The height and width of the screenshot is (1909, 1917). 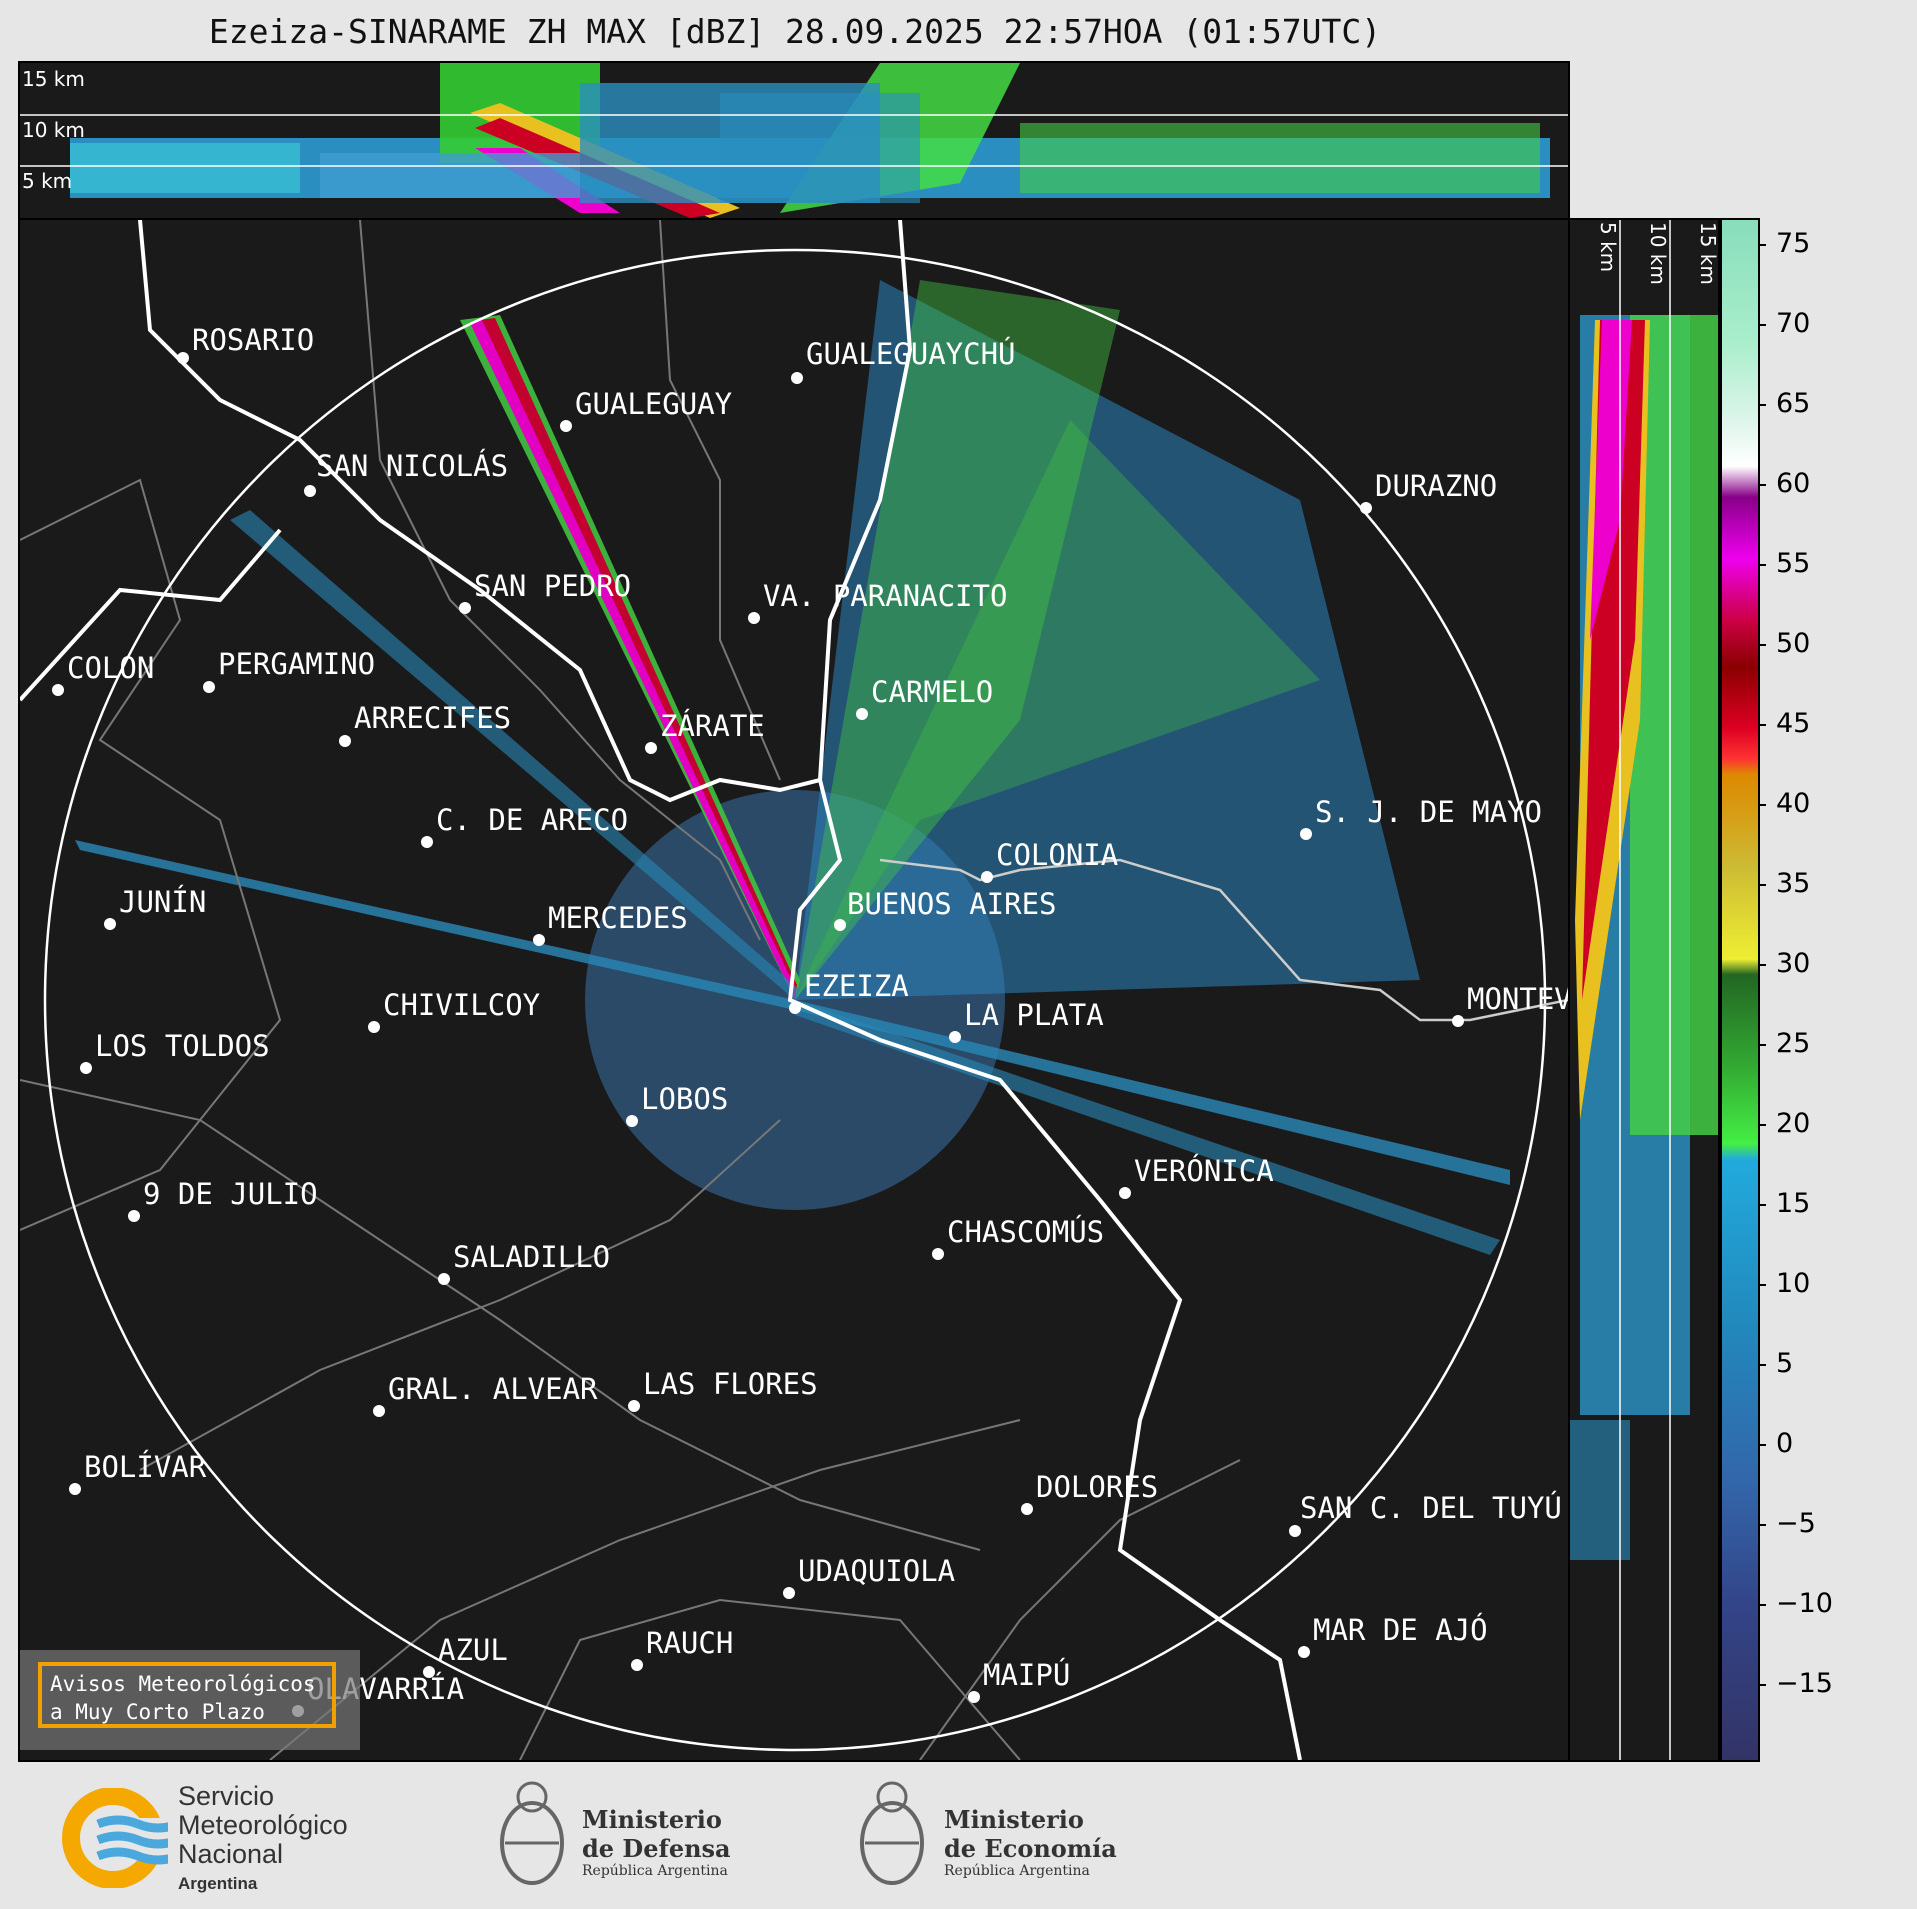 I want to click on side-altitude-label-5km: 5 km, so click(x=1608, y=247).